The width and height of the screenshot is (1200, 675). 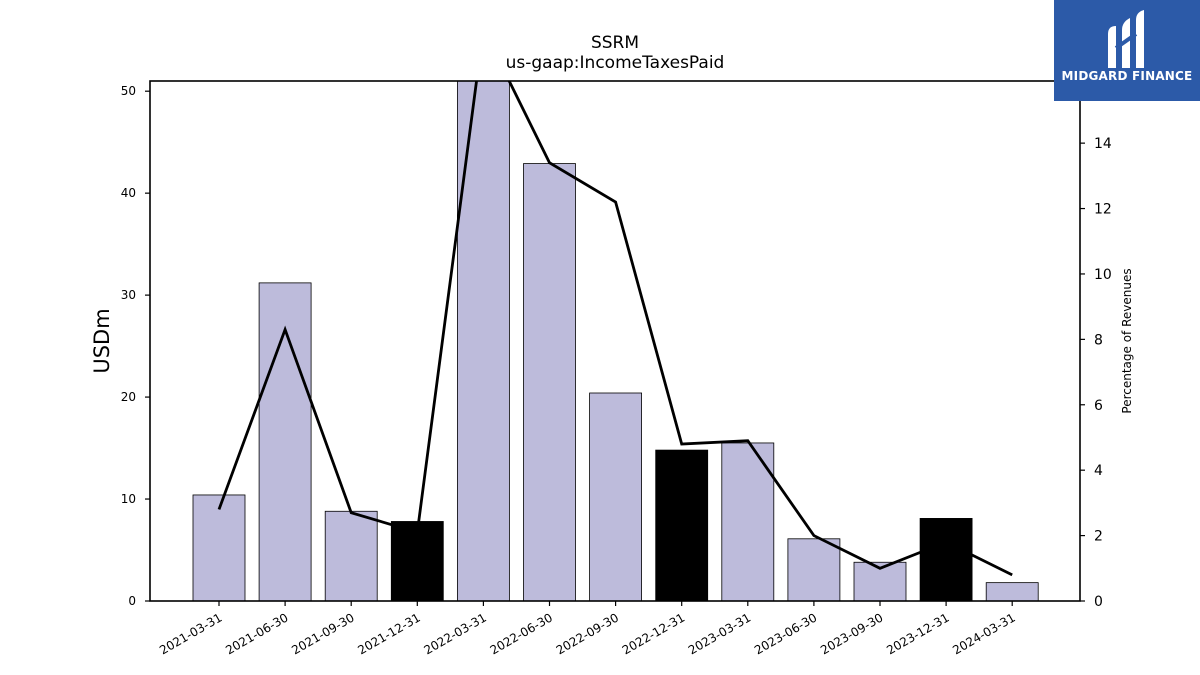 What do you see at coordinates (1103, 275) in the screenshot?
I see `y-right-tick-label: 10` at bounding box center [1103, 275].